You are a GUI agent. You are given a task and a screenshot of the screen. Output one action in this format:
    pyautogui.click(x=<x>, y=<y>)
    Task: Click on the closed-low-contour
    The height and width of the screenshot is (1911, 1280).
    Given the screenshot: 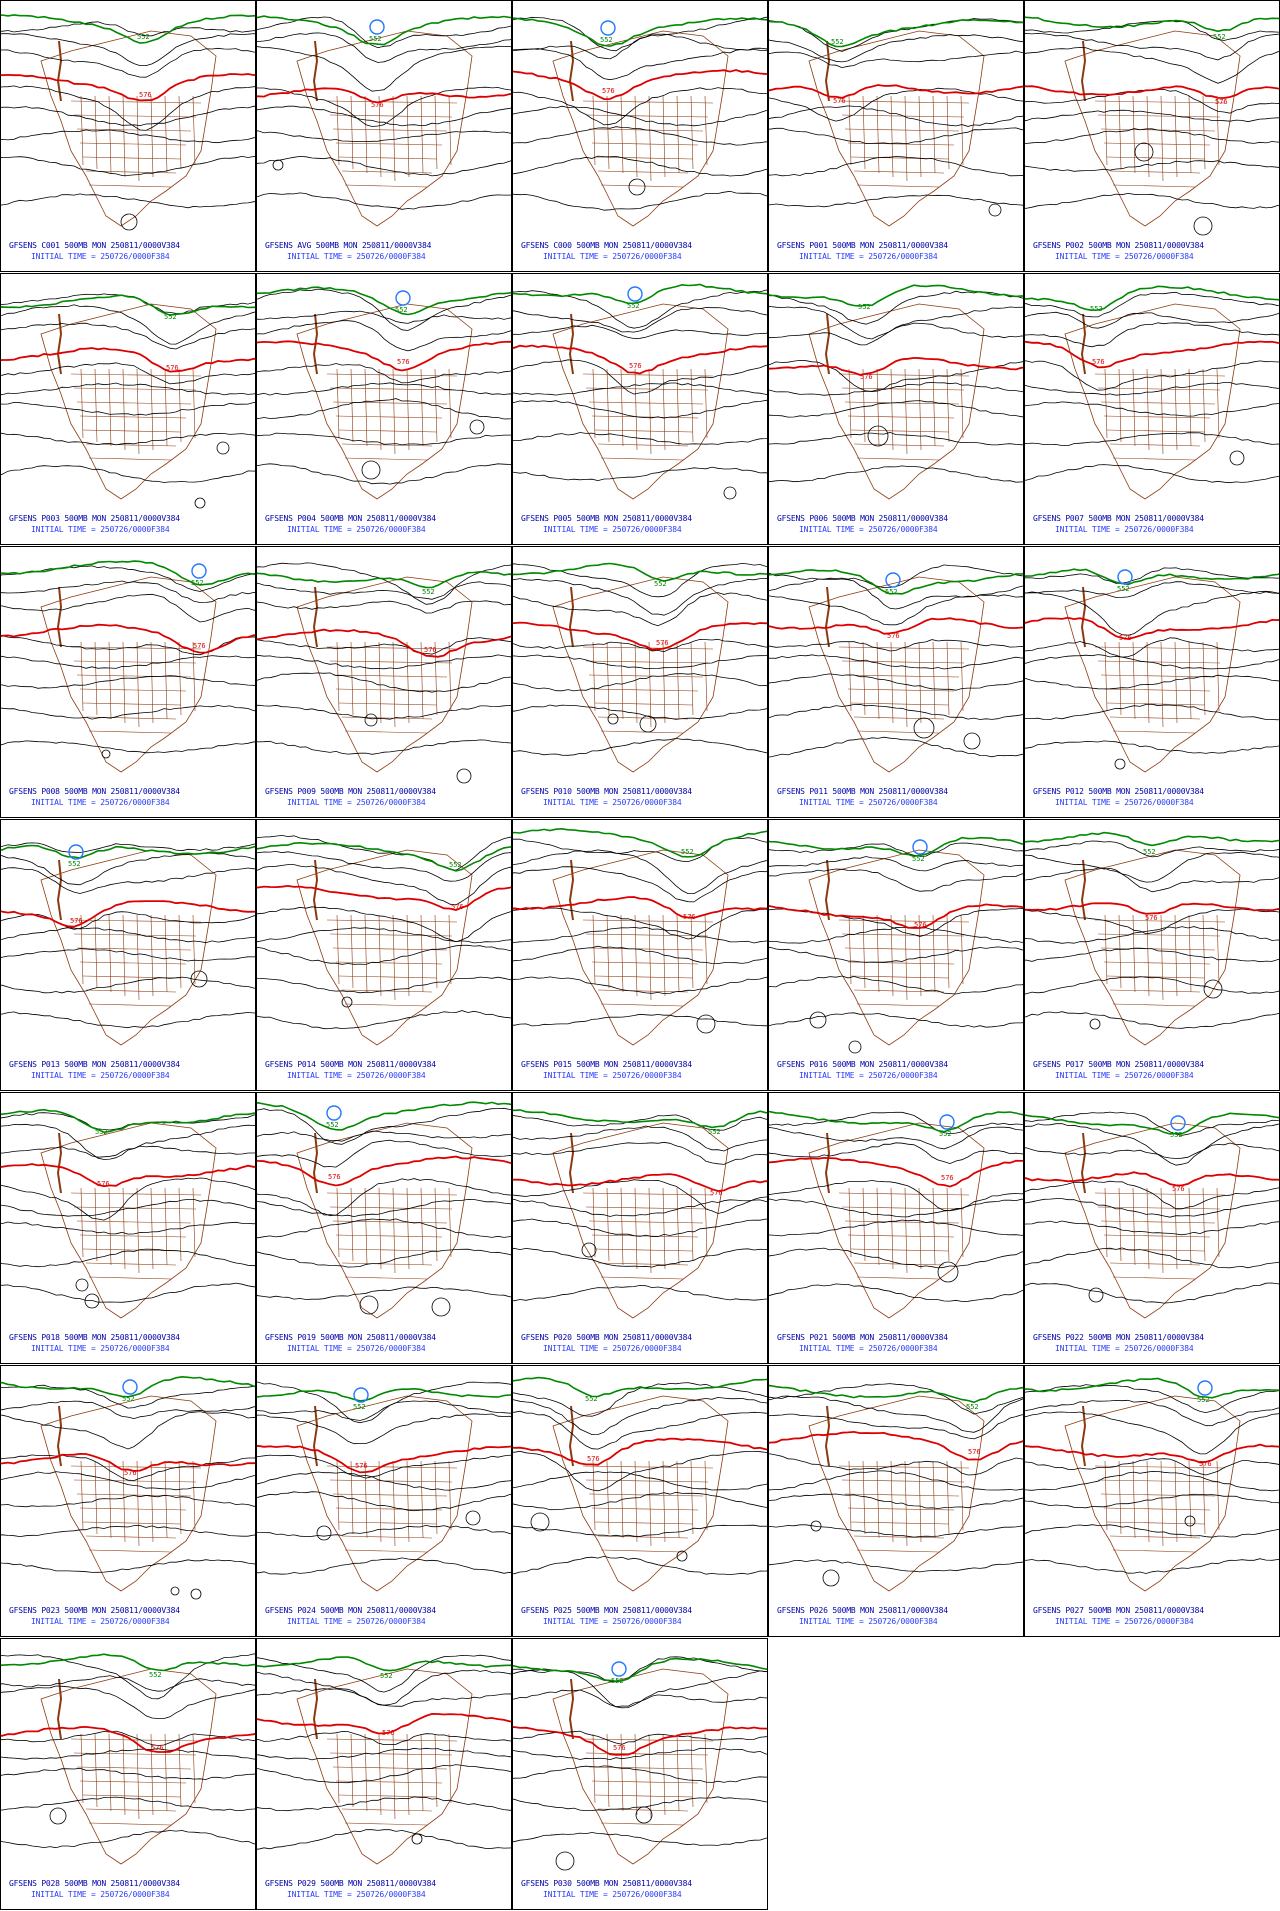 What is the action you would take?
    pyautogui.click(x=199, y=571)
    